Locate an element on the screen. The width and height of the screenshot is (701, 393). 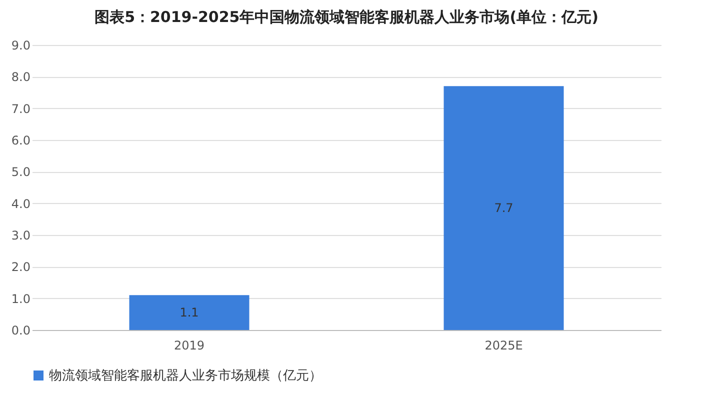
y-tick-label: 2.0 is located at coordinates (20, 267).